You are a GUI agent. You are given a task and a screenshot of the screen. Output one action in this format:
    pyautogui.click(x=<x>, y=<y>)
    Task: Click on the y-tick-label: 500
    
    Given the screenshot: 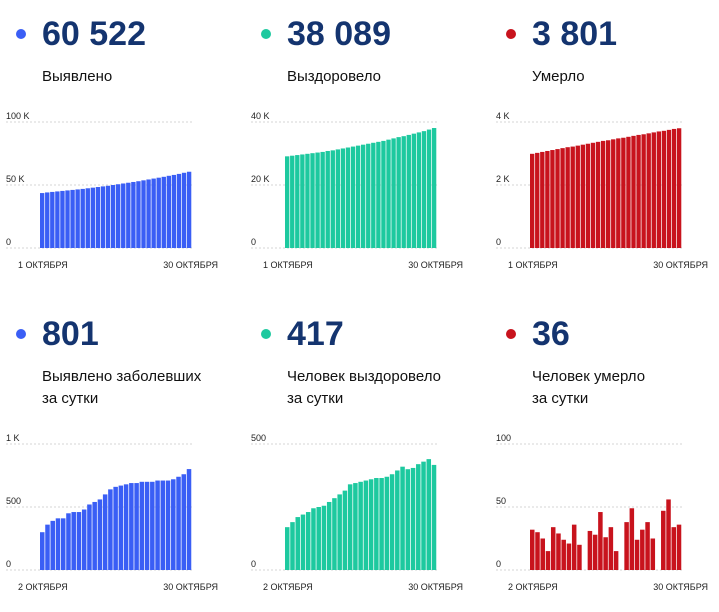 What is the action you would take?
    pyautogui.click(x=258, y=438)
    